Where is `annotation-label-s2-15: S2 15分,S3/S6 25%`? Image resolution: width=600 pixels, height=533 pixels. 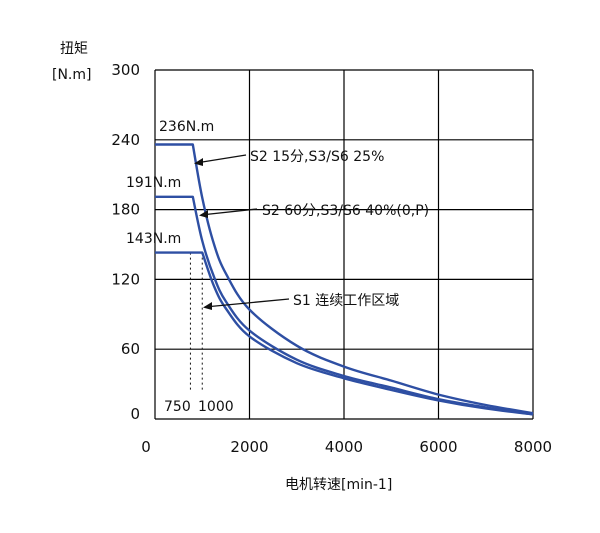 annotation-label-s2-15: S2 15分,S3/S6 25% is located at coordinates (317, 157).